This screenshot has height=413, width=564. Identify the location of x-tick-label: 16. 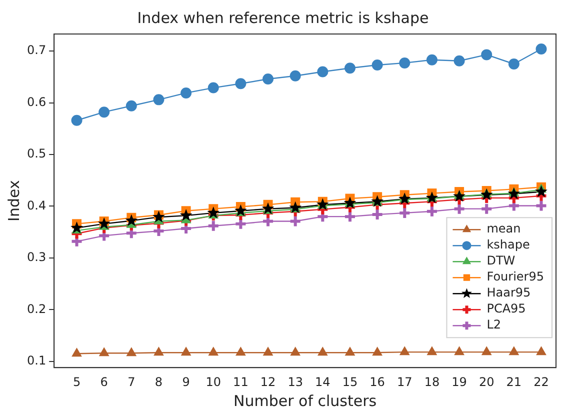
(377, 381).